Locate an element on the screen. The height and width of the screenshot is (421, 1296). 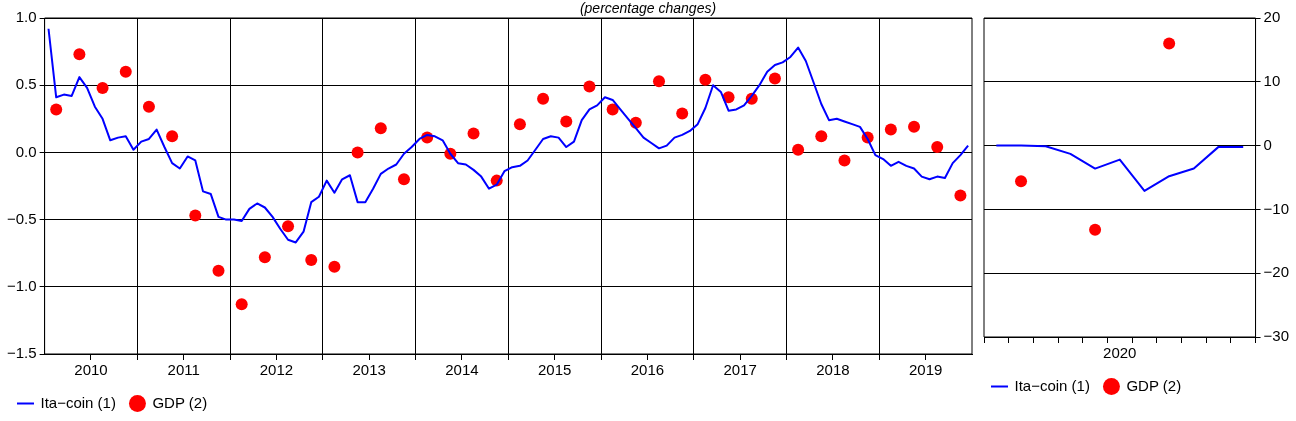
x-tick-label: 2019 is located at coordinates (925, 370).